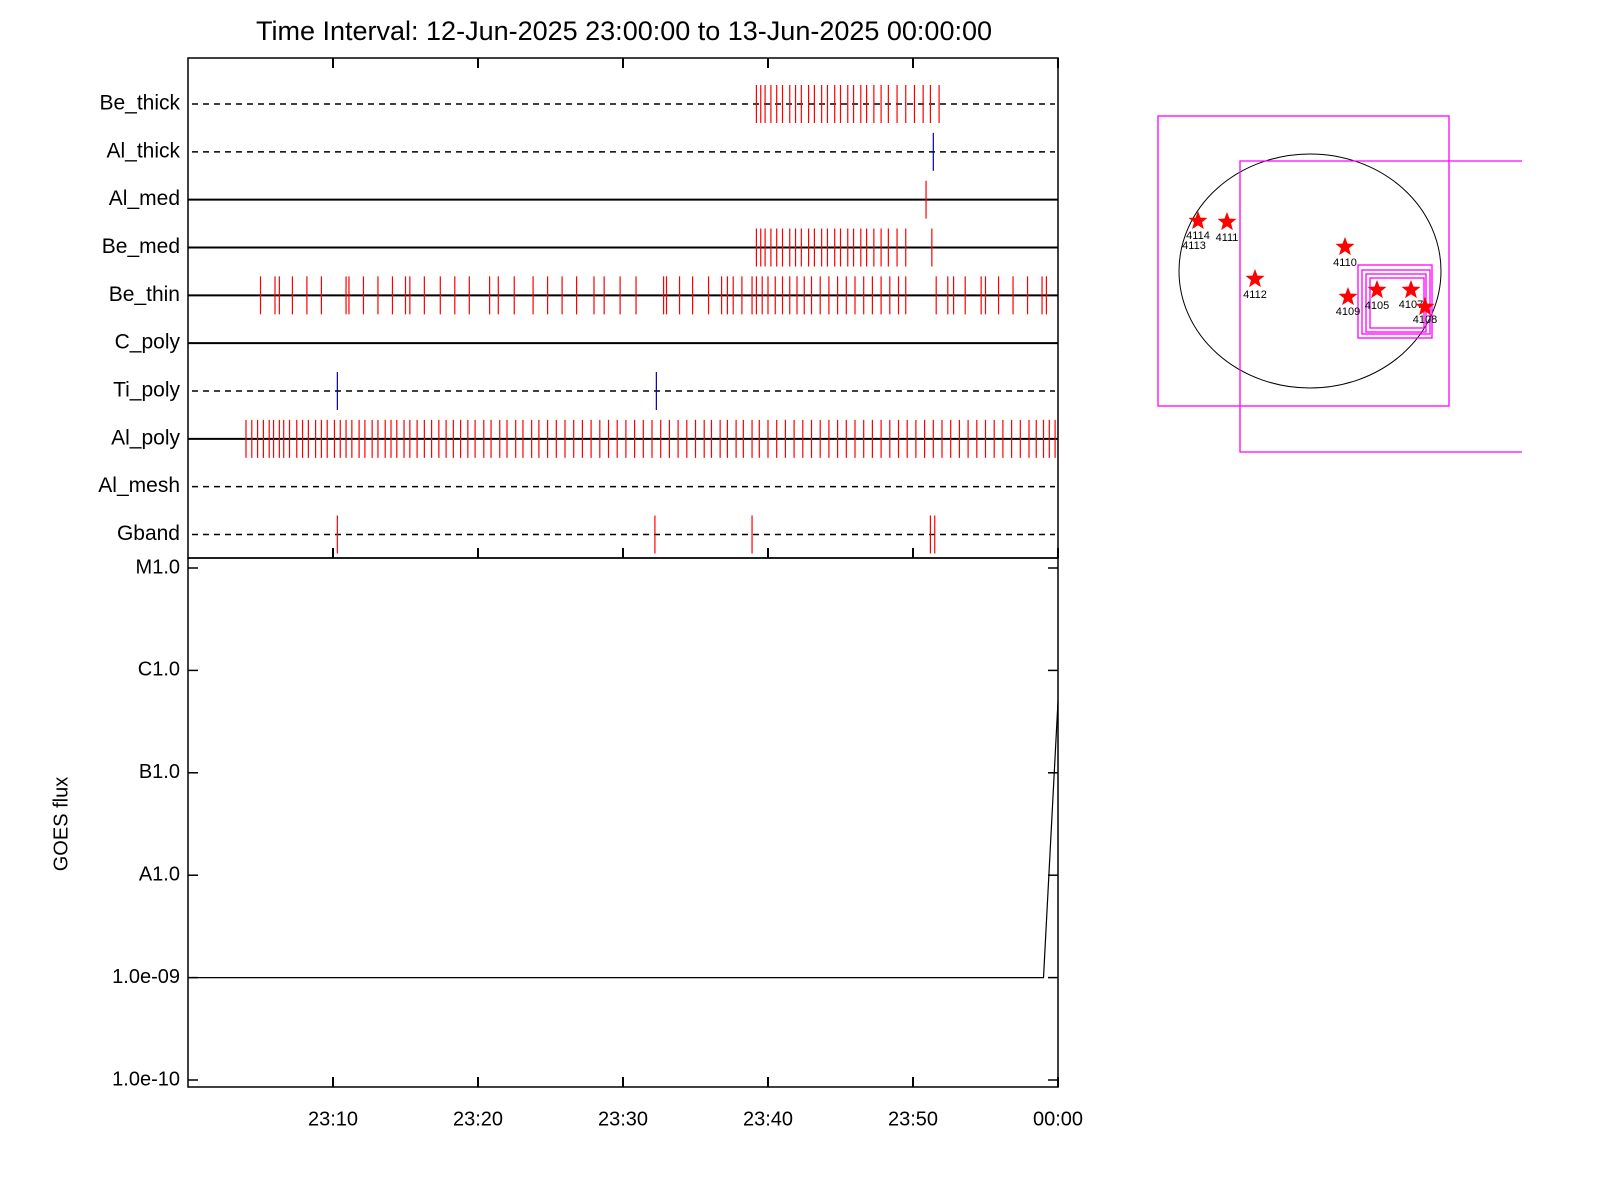 The height and width of the screenshot is (1200, 1600). I want to click on x-tick-label: 23:20, so click(478, 1119).